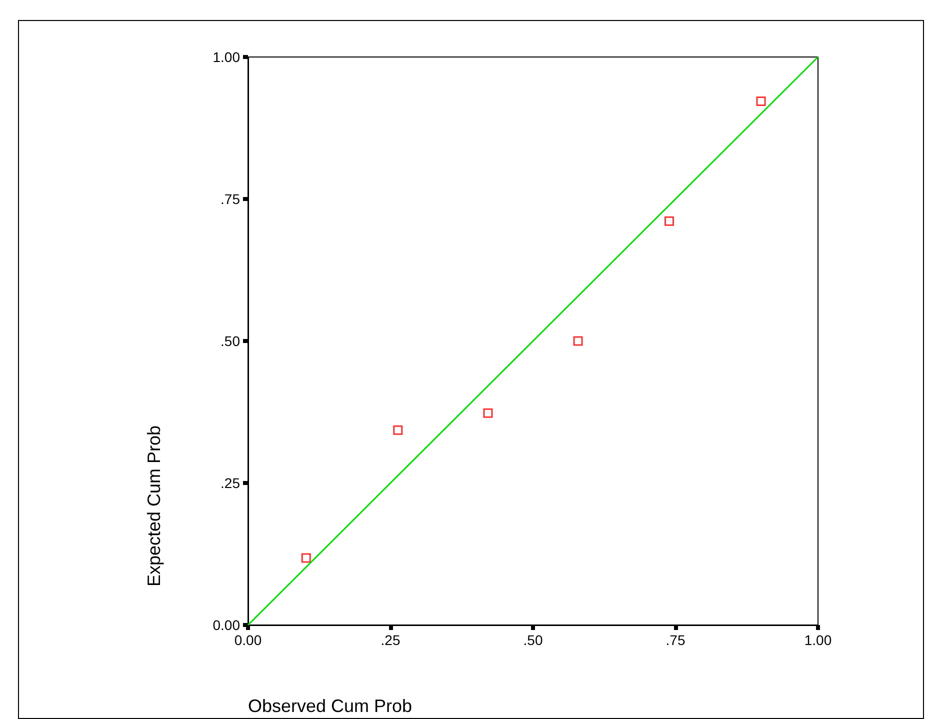  I want to click on x-tick-label: 0.00, so click(248, 640).